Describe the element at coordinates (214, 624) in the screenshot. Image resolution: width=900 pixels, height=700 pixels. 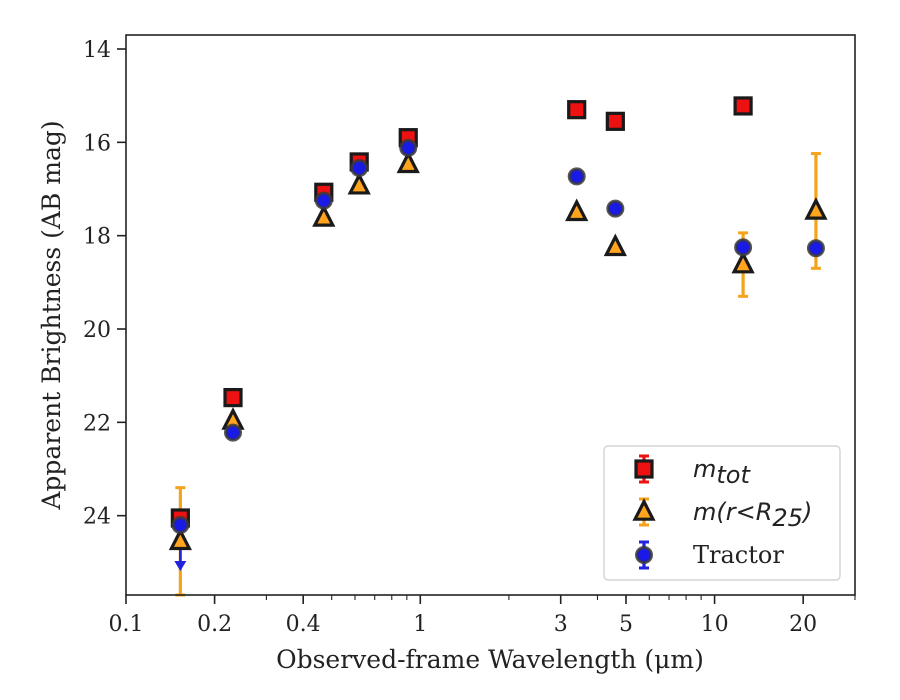
I see `x-tick-label: 0.2` at that location.